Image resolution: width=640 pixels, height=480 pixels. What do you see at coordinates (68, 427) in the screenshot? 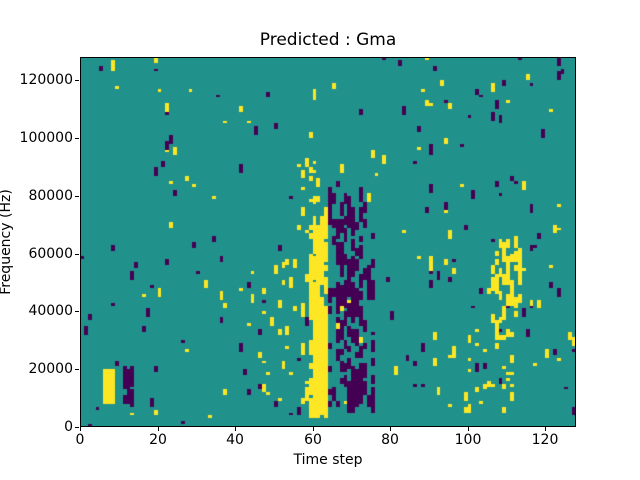
I see `y-tick-label: 0` at bounding box center [68, 427].